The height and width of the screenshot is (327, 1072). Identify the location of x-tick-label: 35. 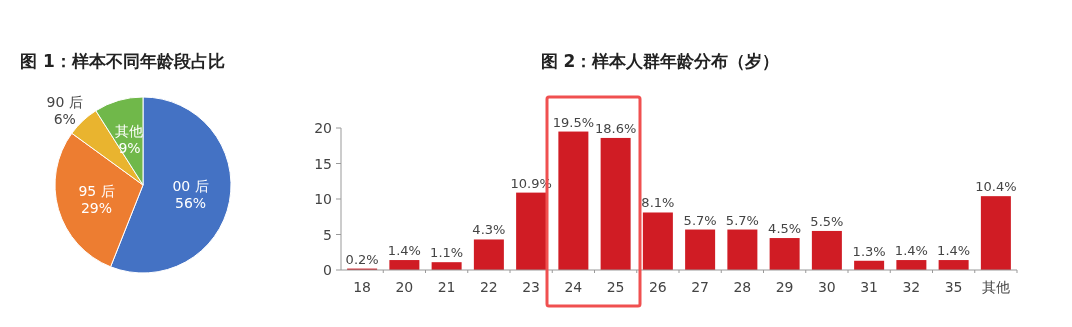
(953, 287).